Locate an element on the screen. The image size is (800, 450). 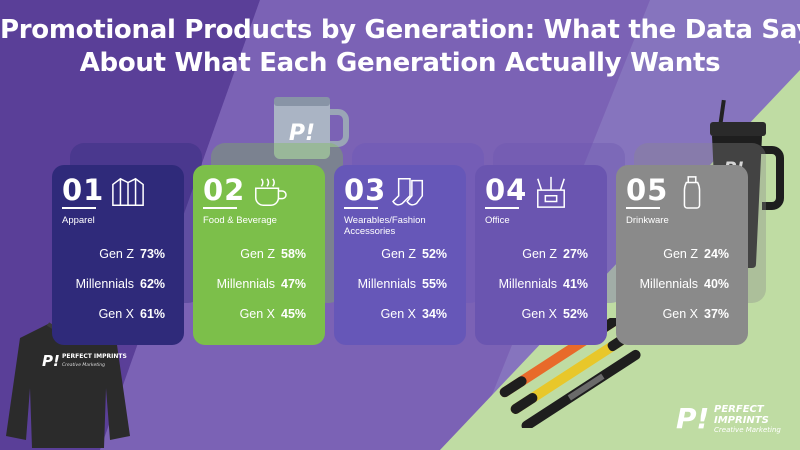
category-number: 01 is located at coordinates (83, 190).